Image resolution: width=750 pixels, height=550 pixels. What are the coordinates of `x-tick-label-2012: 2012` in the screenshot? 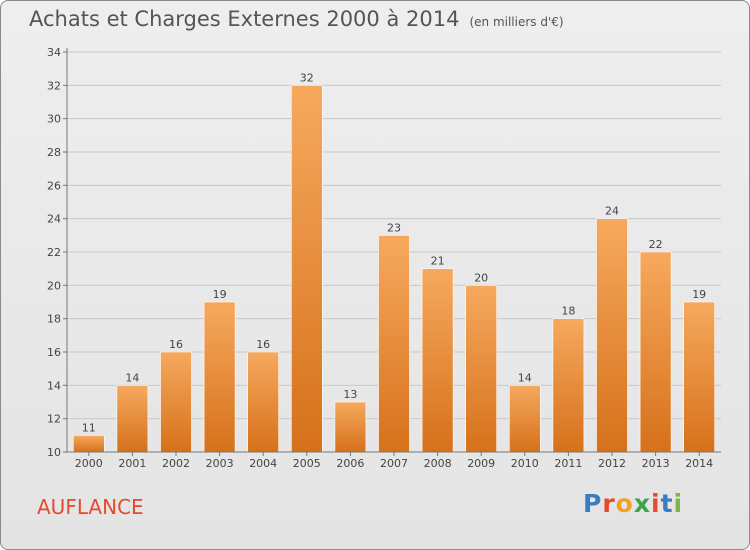 It's located at (612, 463).